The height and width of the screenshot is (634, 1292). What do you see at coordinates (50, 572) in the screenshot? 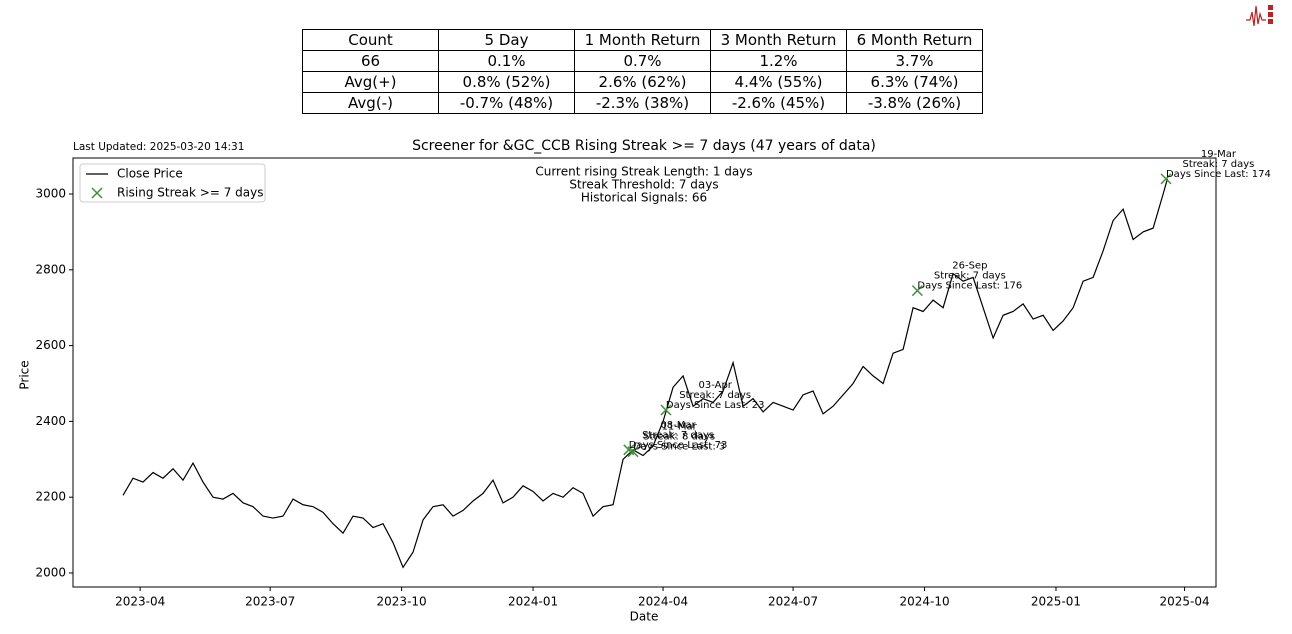
I see `y-tick-label: 2000` at bounding box center [50, 572].